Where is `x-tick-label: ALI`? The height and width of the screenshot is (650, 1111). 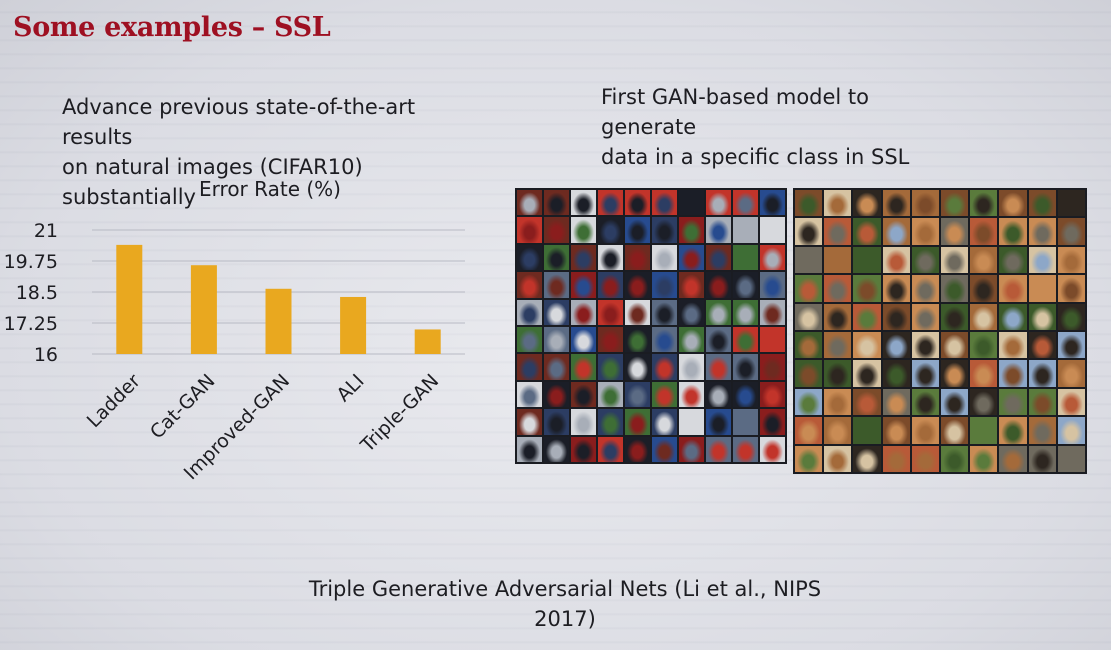 x-tick-label: ALI is located at coordinates (350, 388).